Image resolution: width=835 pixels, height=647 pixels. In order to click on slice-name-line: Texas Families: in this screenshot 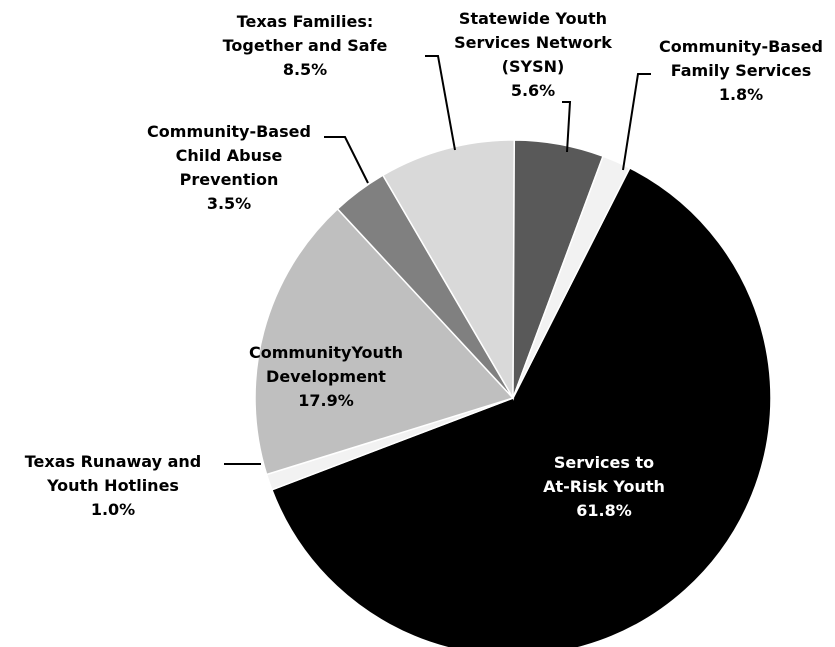, I will do `click(305, 21)`.